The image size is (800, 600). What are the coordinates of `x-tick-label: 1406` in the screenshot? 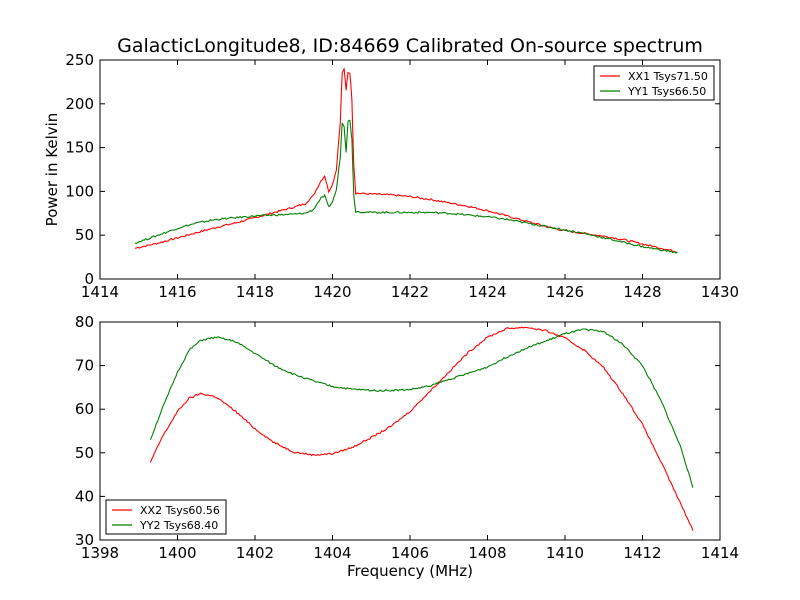 It's located at (410, 553).